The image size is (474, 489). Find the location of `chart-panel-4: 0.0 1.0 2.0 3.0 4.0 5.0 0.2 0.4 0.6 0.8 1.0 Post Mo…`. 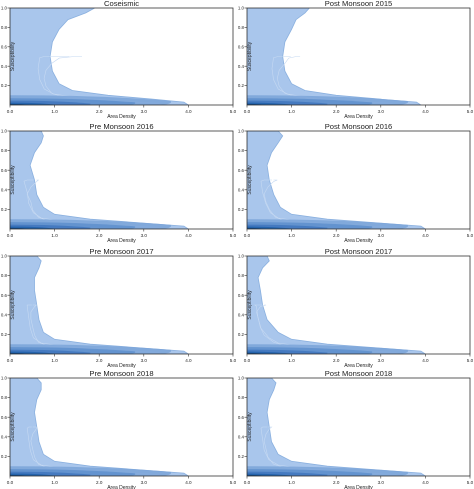

chart-panel-4: 0.0 1.0 2.0 3.0 4.0 5.0 0.2 0.4 0.6 0.8 1.0 Post Mo… is located at coordinates (356, 183).